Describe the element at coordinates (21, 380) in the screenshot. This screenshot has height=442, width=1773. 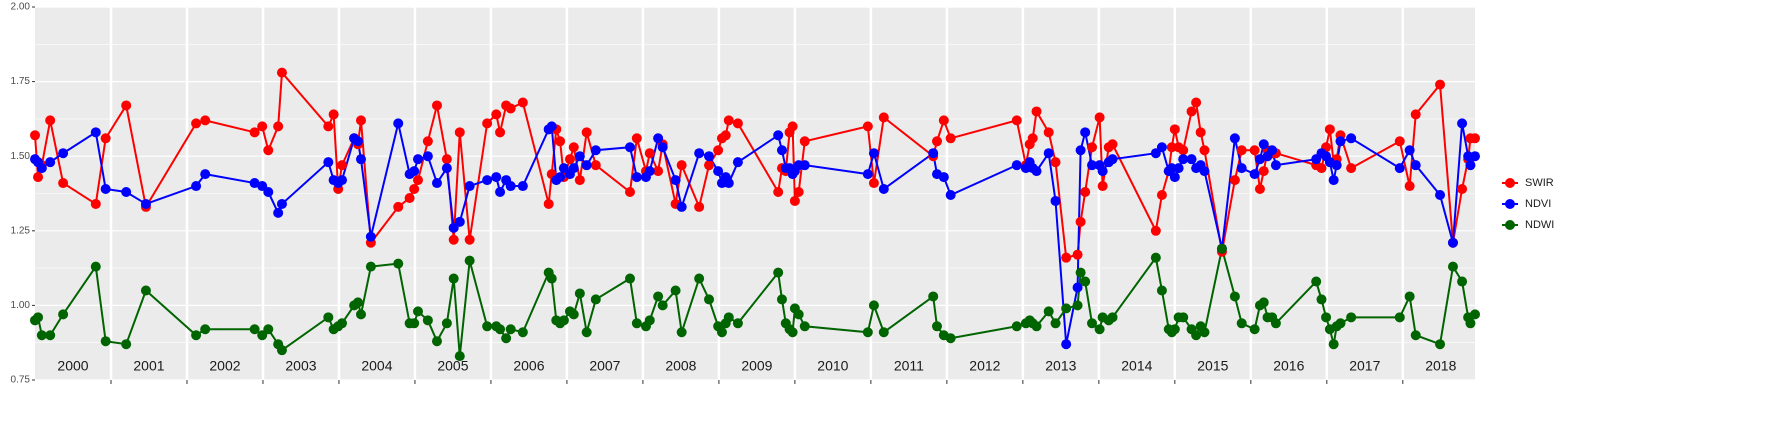
I see `y-tick-label: 0.75` at that location.